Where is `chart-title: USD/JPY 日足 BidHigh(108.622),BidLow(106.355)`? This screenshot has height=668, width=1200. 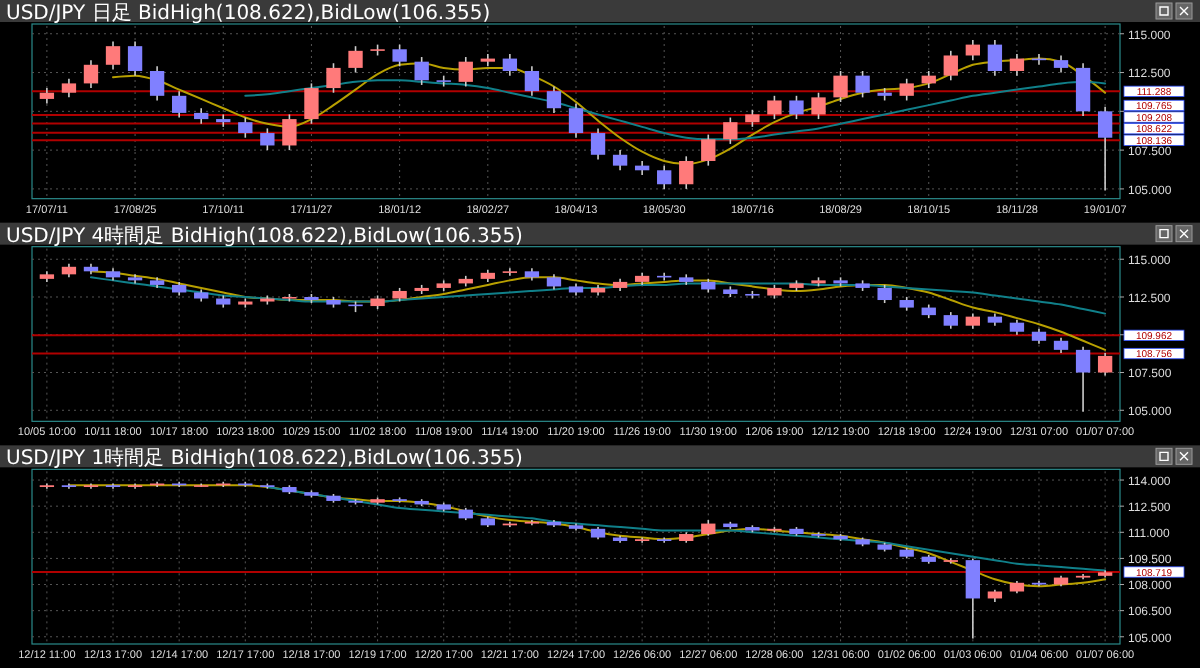
chart-title: USD/JPY 日足 BidHigh(108.622),BidLow(106.355) is located at coordinates (248, 14).